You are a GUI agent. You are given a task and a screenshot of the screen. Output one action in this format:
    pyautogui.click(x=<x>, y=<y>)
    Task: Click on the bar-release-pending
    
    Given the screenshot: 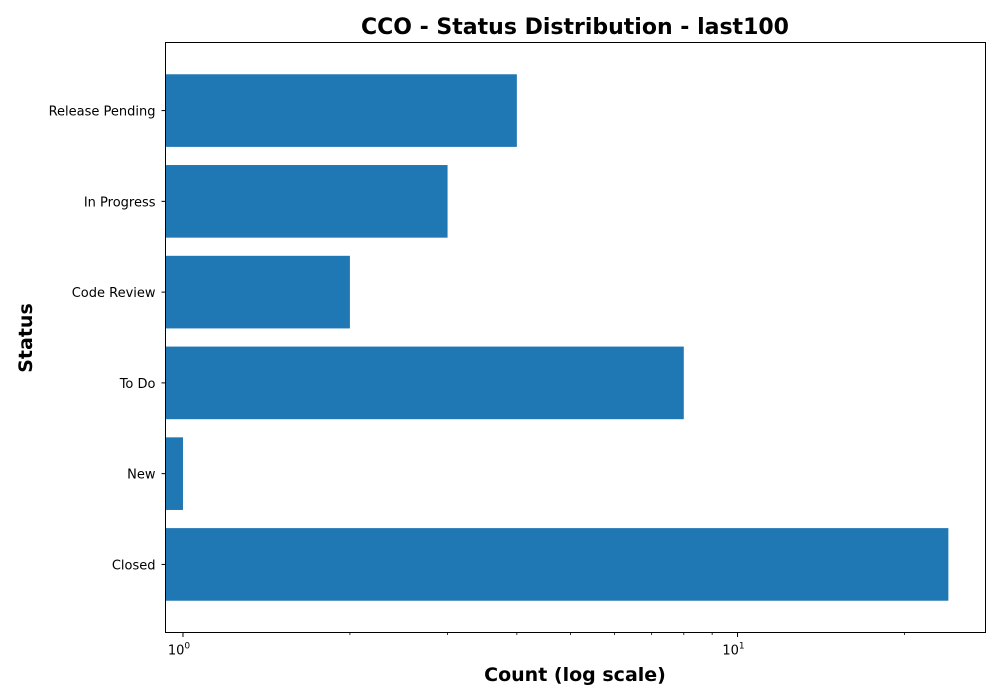 What is the action you would take?
    pyautogui.click(x=341, y=110)
    